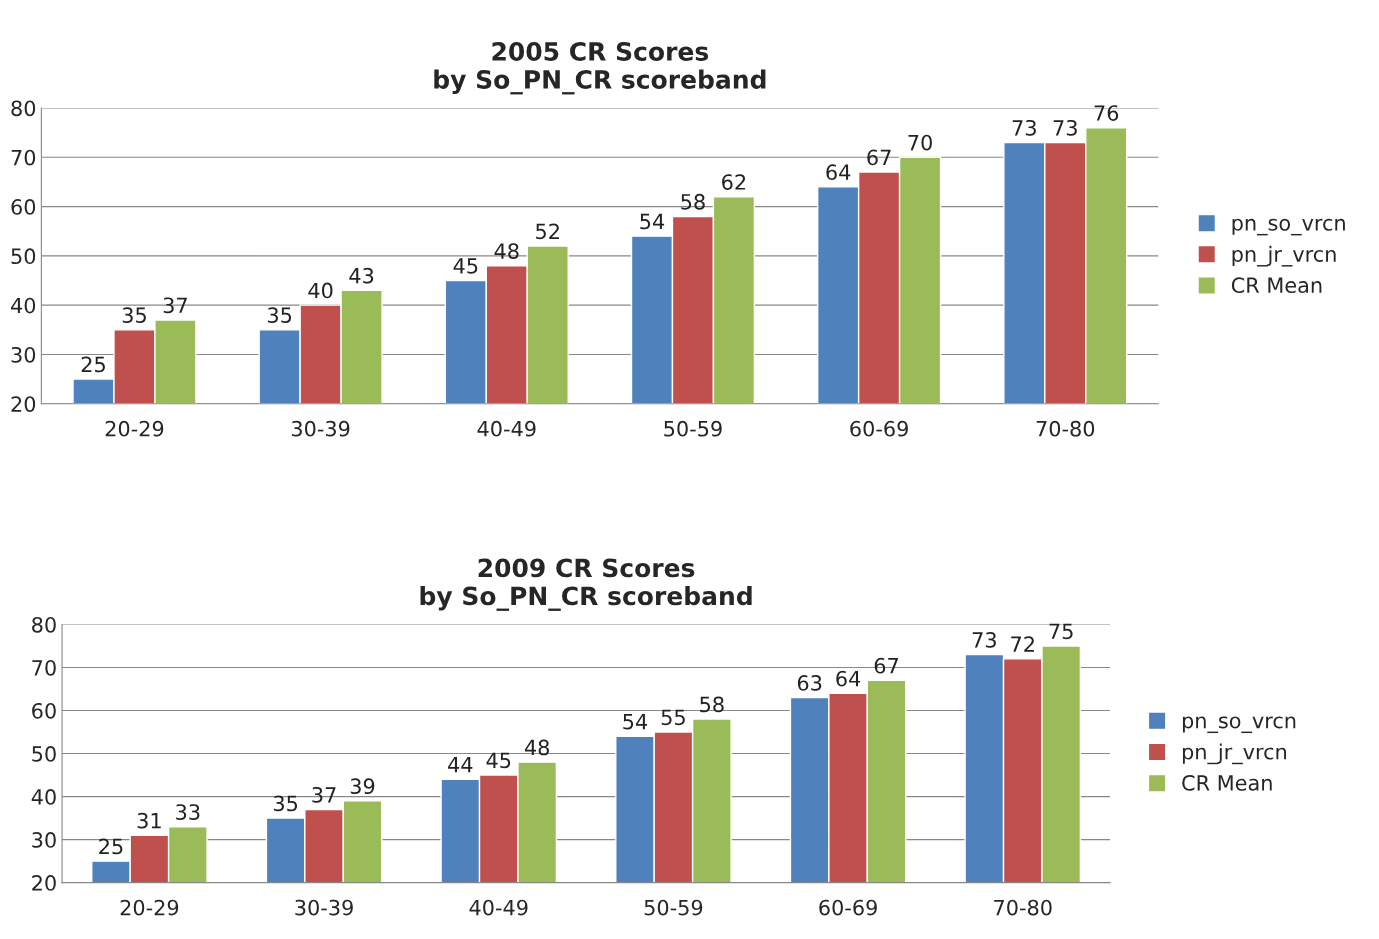 The width and height of the screenshot is (1379, 939). Describe the element at coordinates (920, 142) in the screenshot. I see `data-label: 70` at that location.